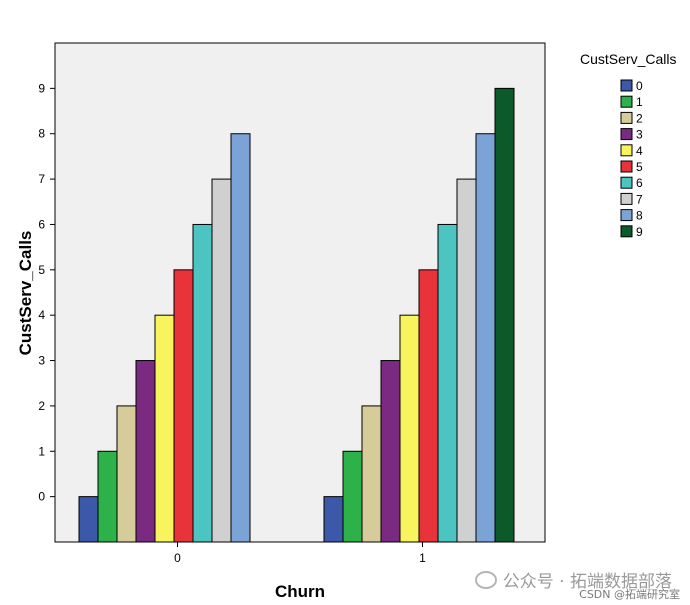 This screenshot has height=605, width=690. What do you see at coordinates (41, 361) in the screenshot?
I see `y-tick-label: 3` at bounding box center [41, 361].